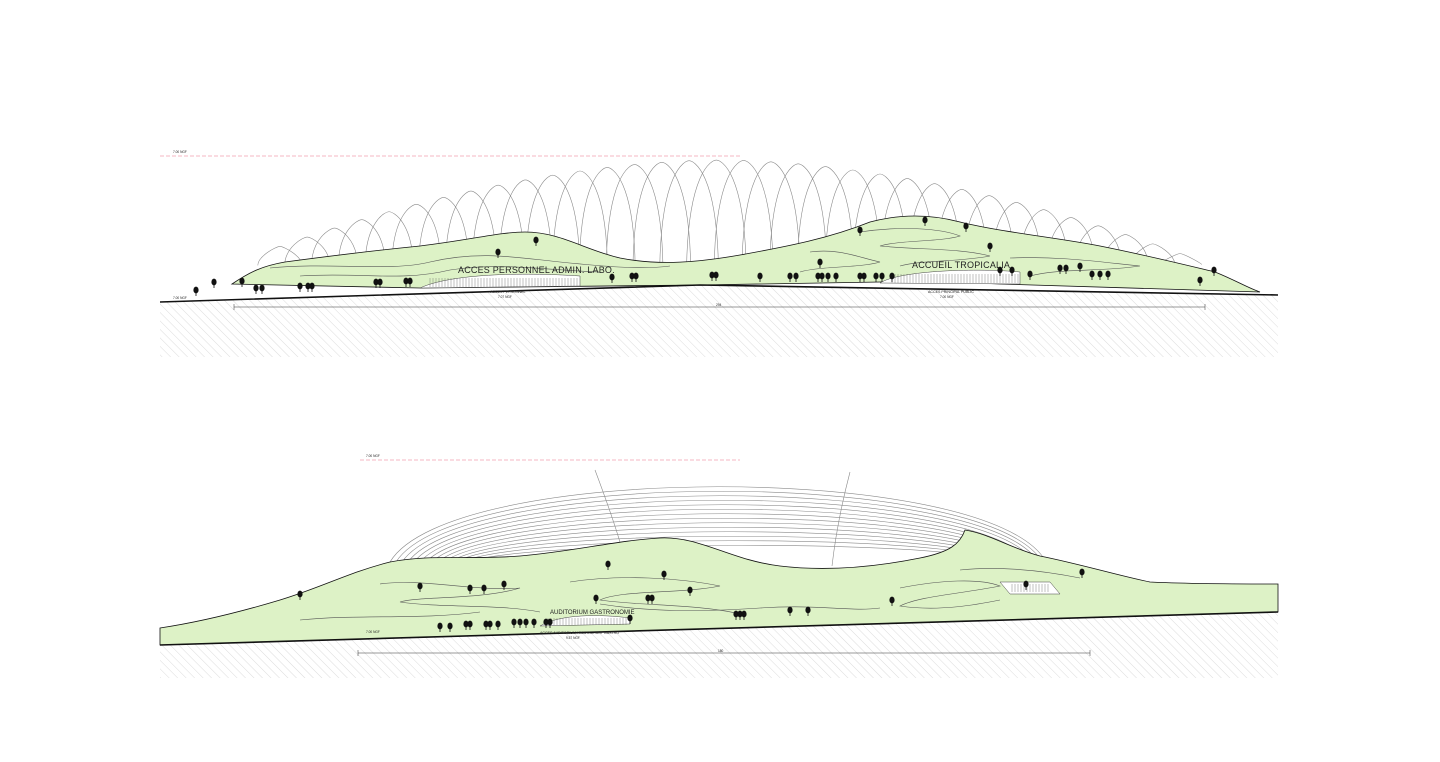 The width and height of the screenshot is (1440, 762). I want to click on dome-arc, so click(719, 529).